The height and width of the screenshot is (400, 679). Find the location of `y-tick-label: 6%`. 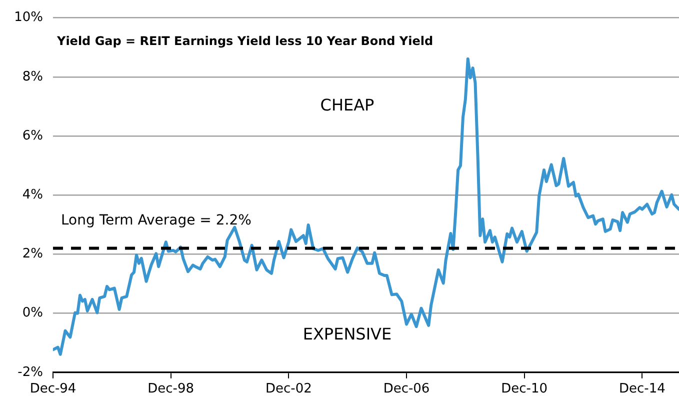

y-tick-label: 6% is located at coordinates (32, 136).